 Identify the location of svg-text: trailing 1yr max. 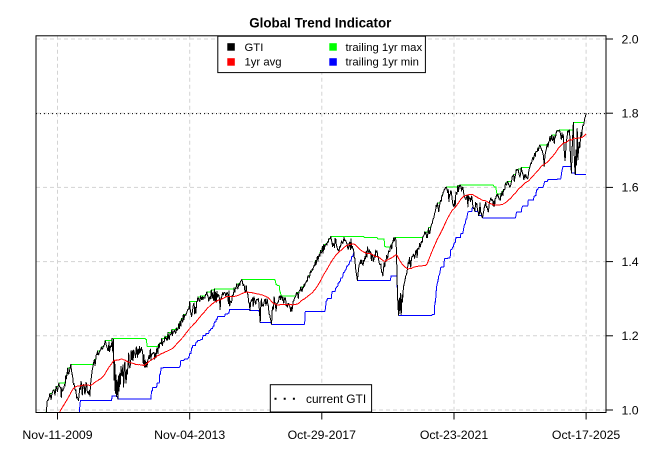
(384, 48).